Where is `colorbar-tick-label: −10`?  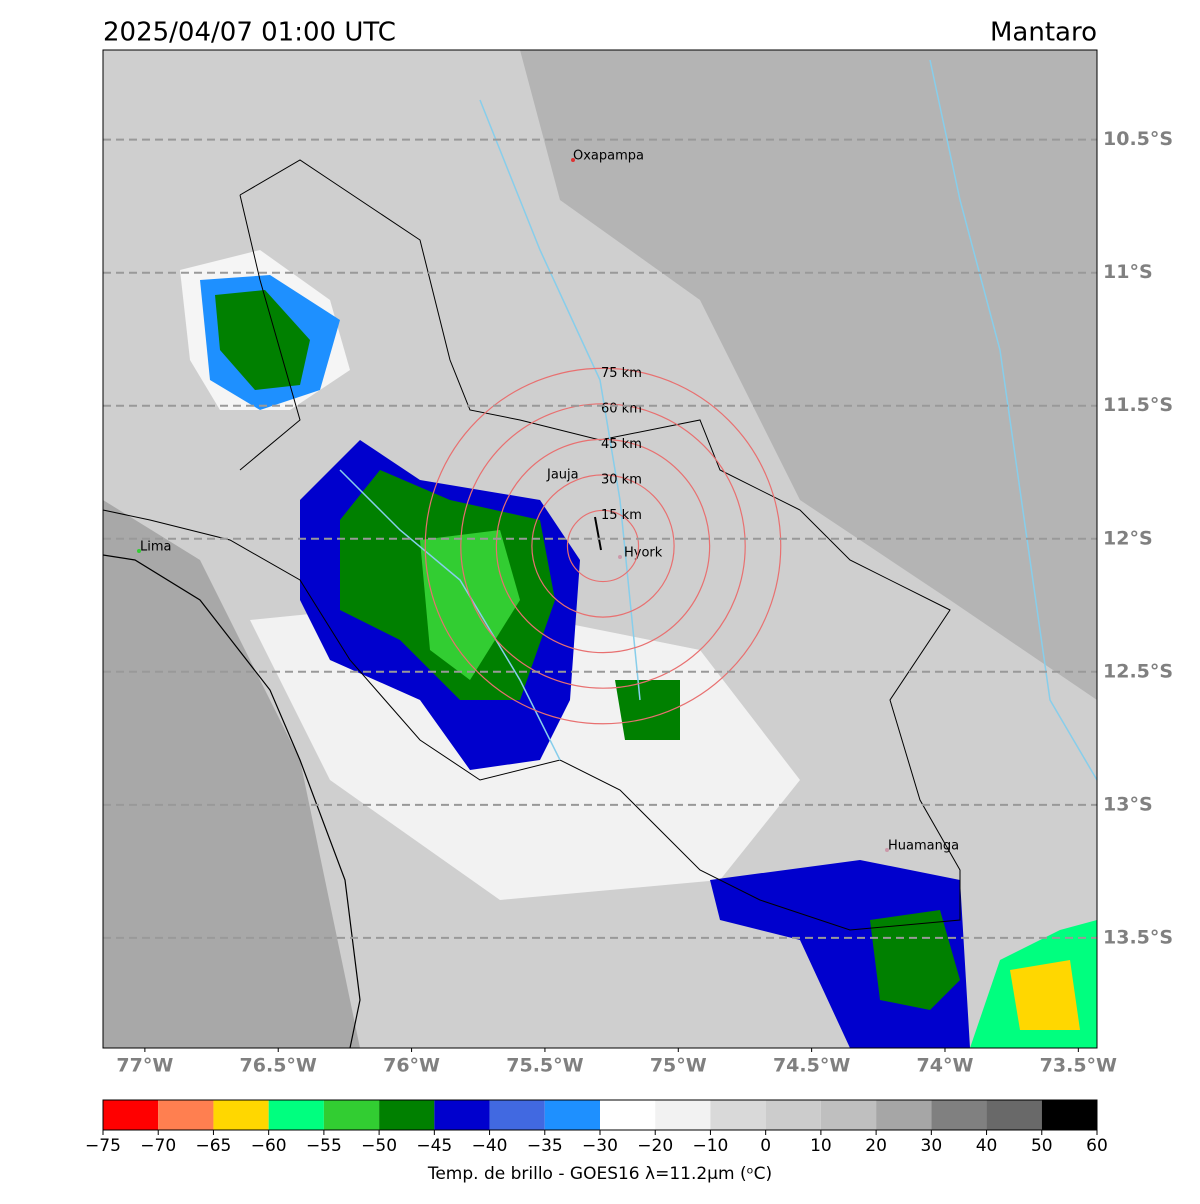 colorbar-tick-label: −10 is located at coordinates (710, 1146).